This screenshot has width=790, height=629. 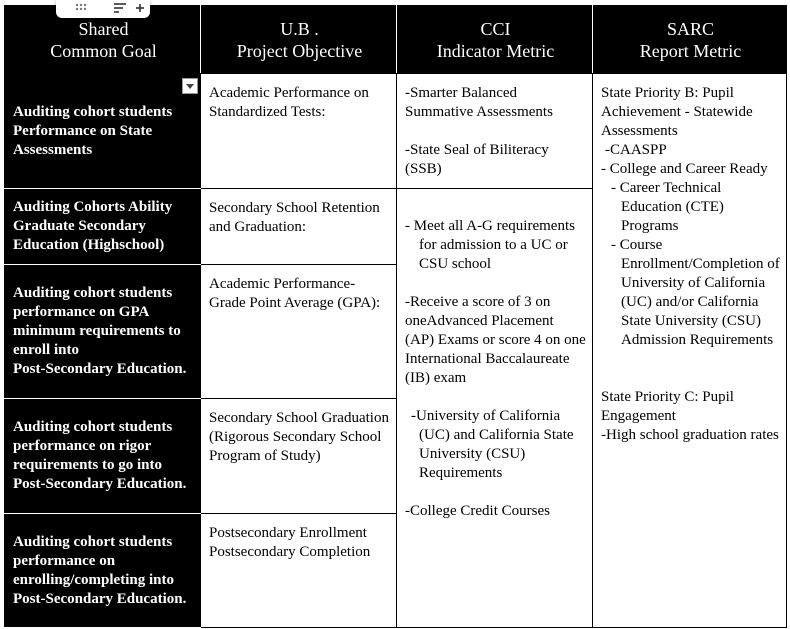 I want to click on header-line: Shared, so click(x=103, y=28).